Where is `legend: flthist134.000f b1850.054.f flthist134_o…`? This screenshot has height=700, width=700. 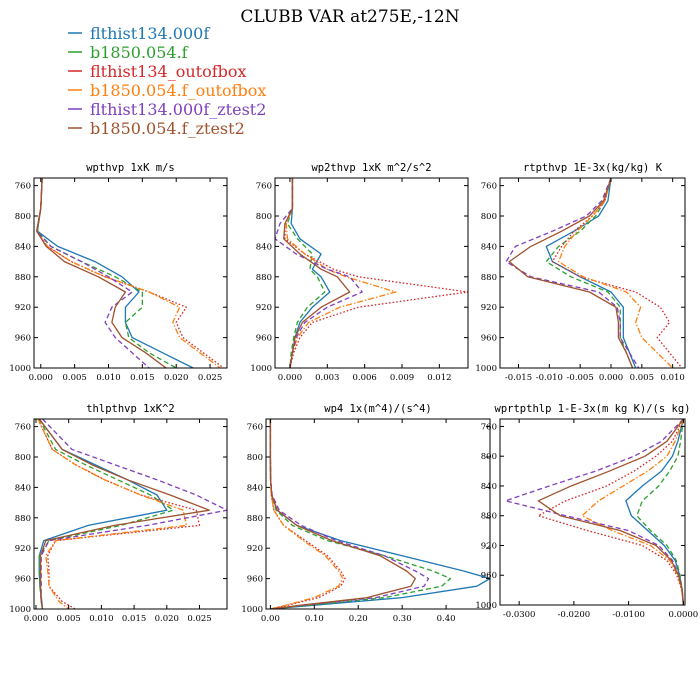 legend: flthist134.000f b1850.054.f flthist134_o… is located at coordinates (167, 81).